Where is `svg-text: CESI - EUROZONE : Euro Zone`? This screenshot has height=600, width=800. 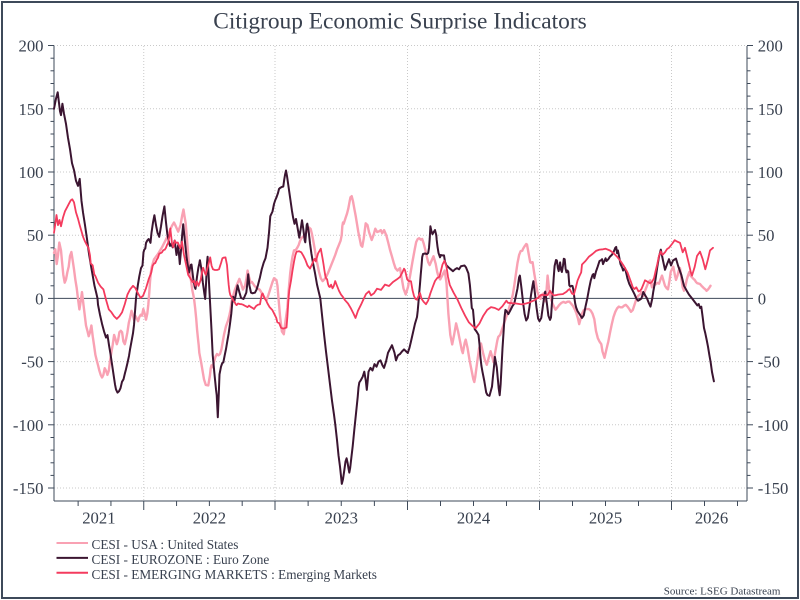
svg-text: CESI - EUROZONE : Euro Zone is located at coordinates (181, 559).